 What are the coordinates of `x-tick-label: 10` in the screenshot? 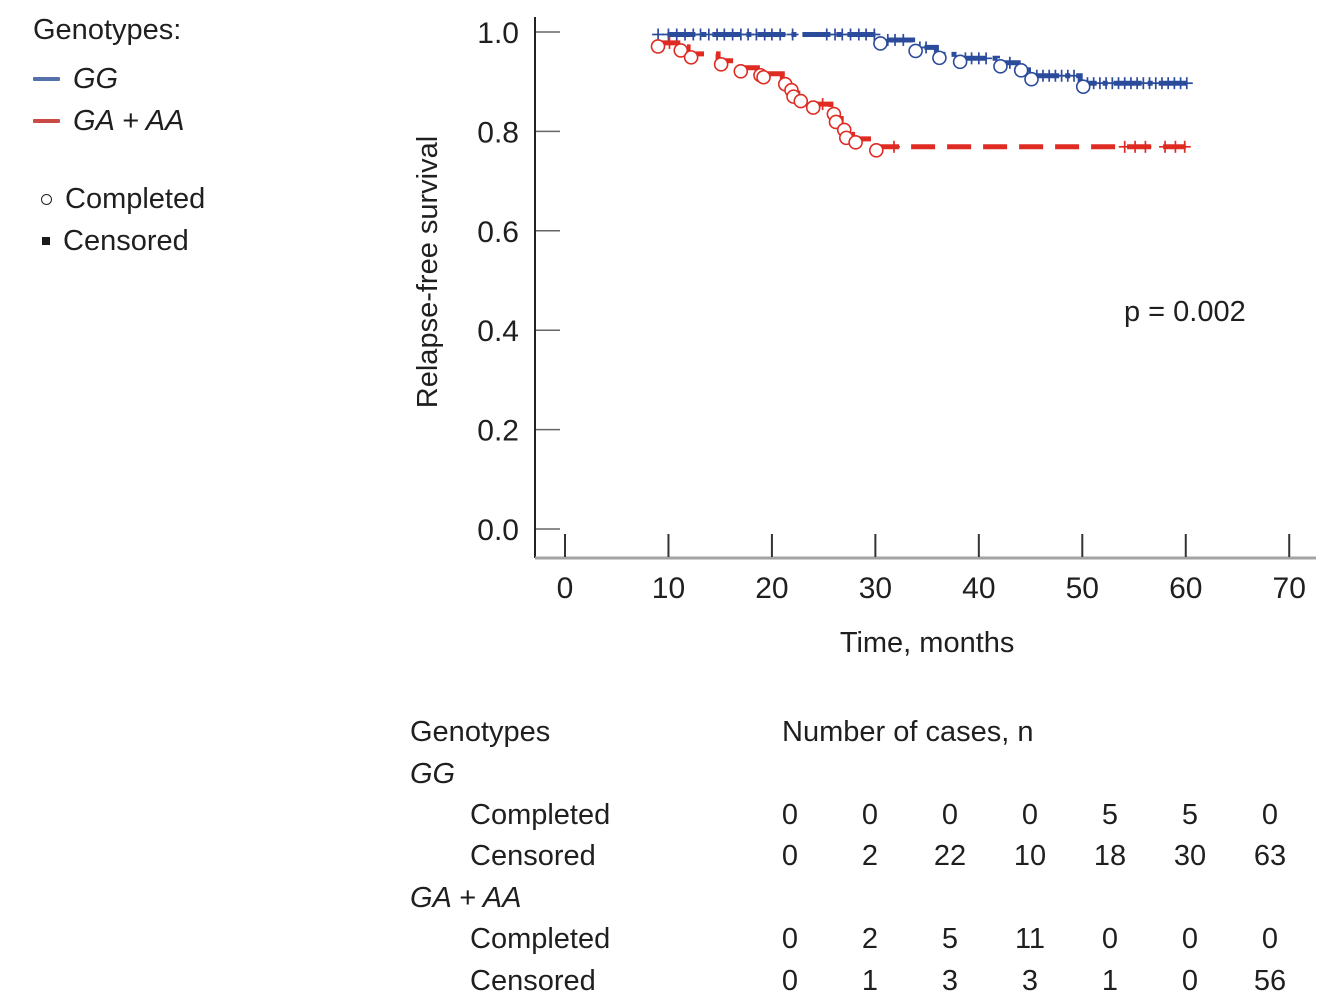 It's located at (668, 588).